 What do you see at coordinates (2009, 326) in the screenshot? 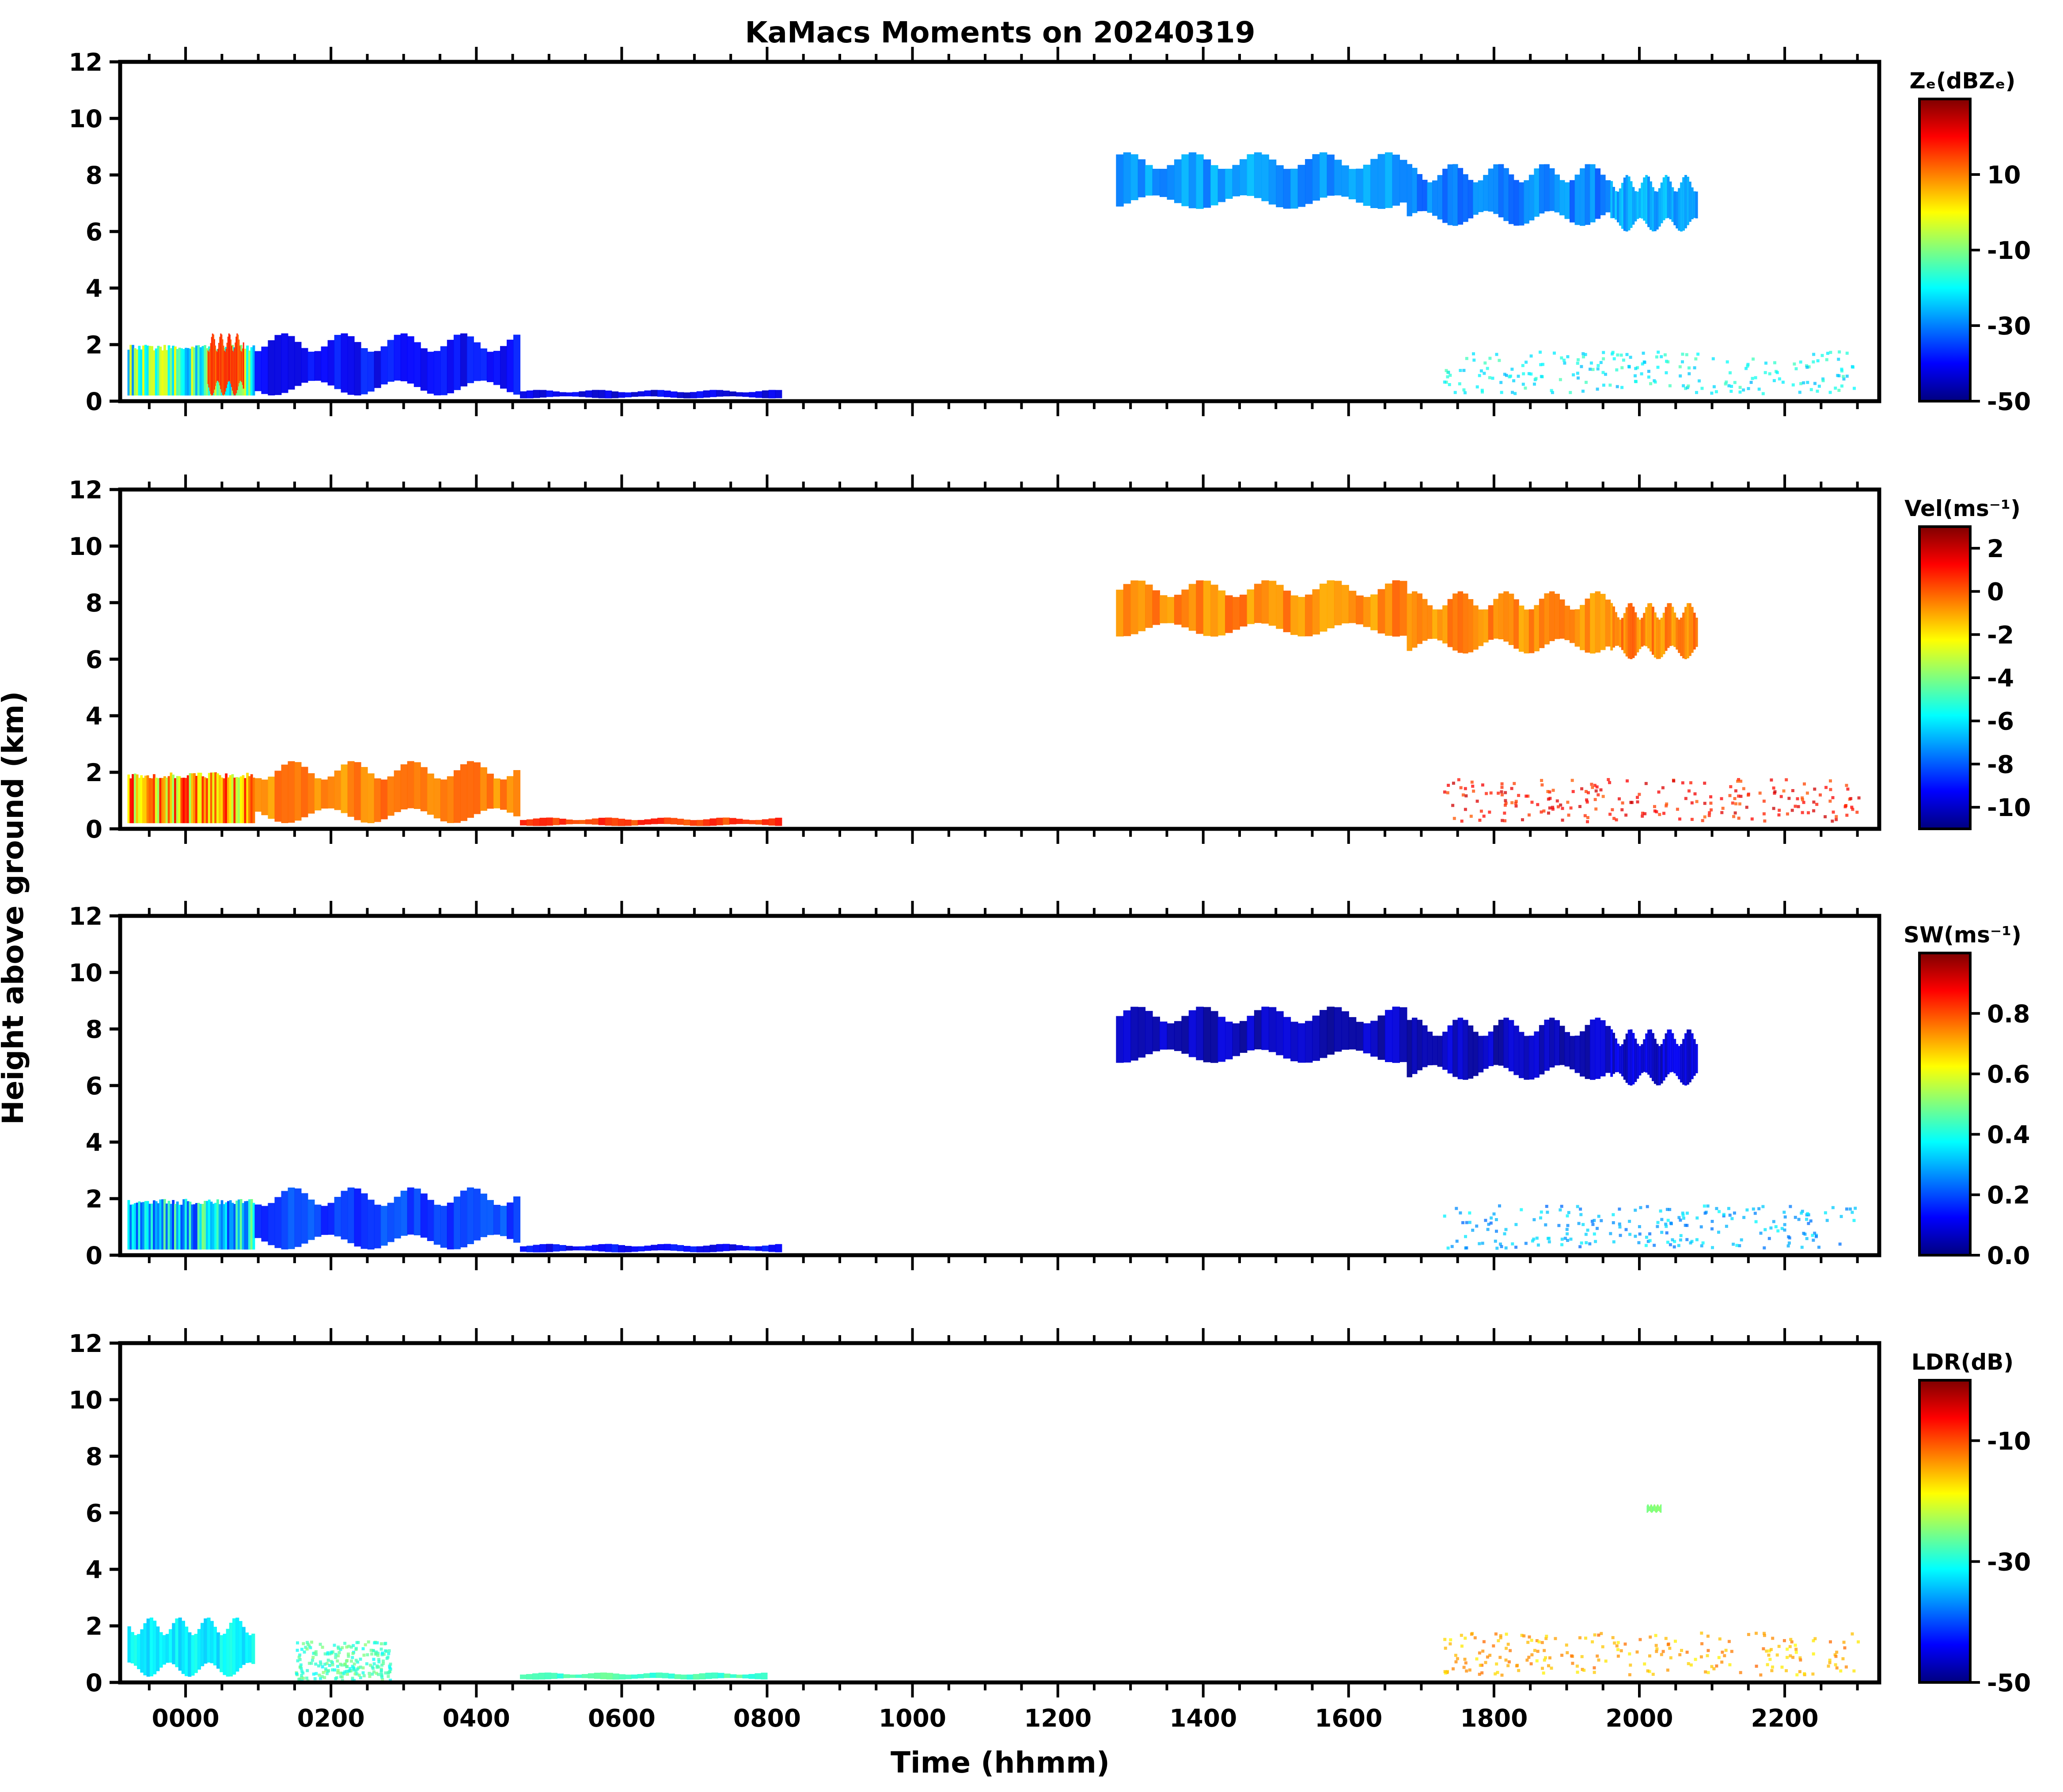
I see `colorbar-tick-label: -30` at bounding box center [2009, 326].